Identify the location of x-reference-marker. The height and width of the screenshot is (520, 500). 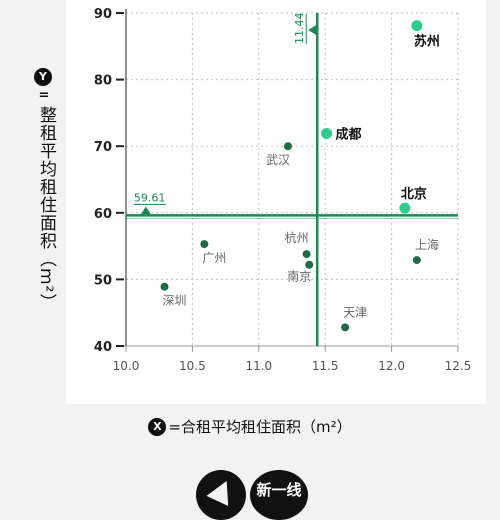
(312, 30).